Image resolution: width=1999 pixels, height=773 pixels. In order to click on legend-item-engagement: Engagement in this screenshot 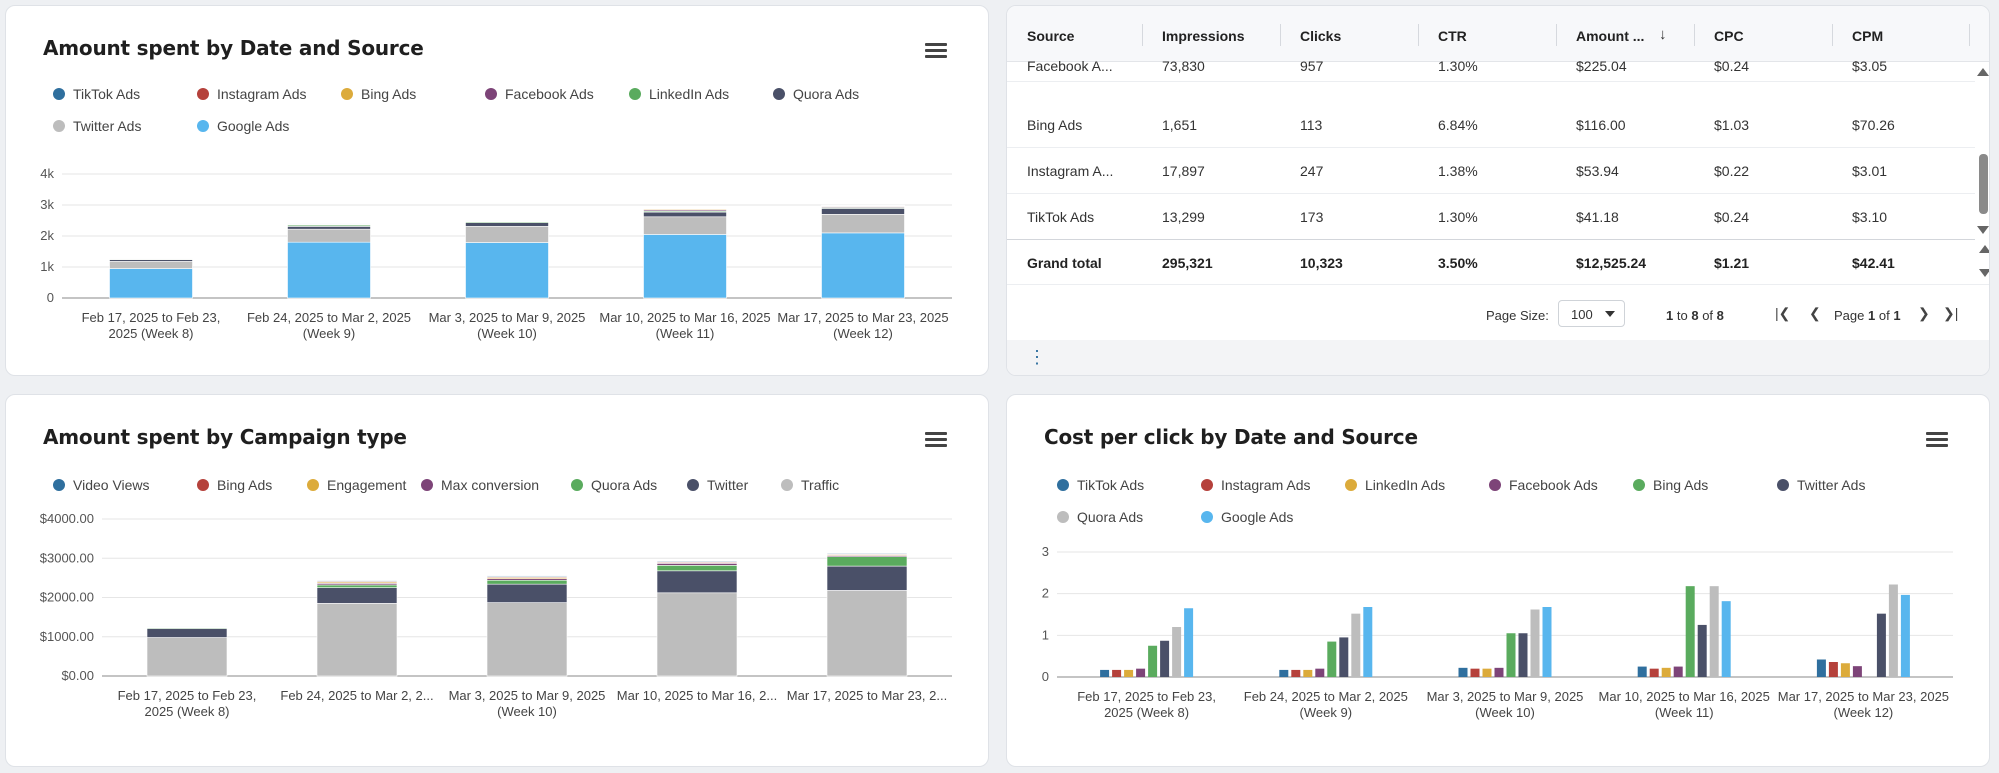, I will do `click(356, 485)`.